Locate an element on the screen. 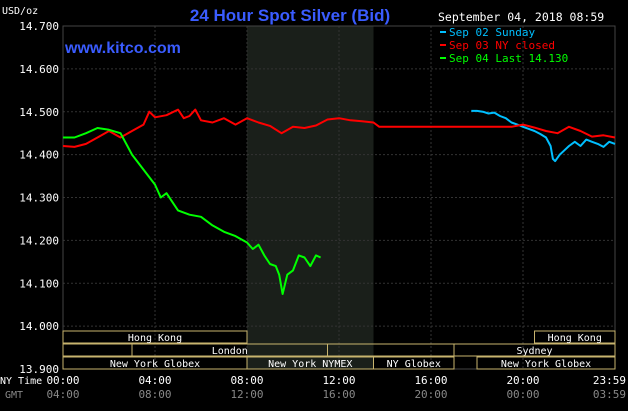 The height and width of the screenshot is (411, 628). session-label: London is located at coordinates (230, 351).